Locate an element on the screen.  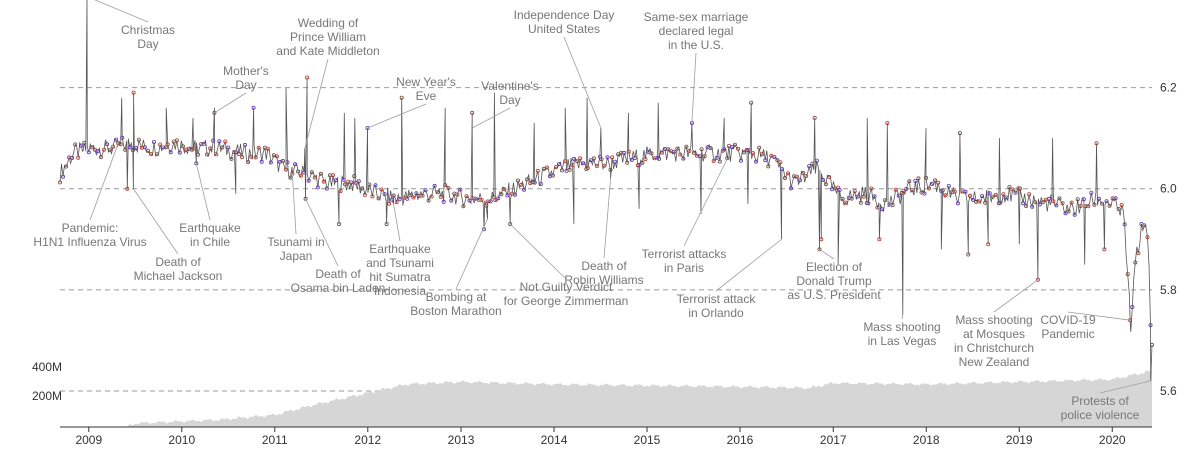
x-tick-label: 2017 is located at coordinates (833, 440).